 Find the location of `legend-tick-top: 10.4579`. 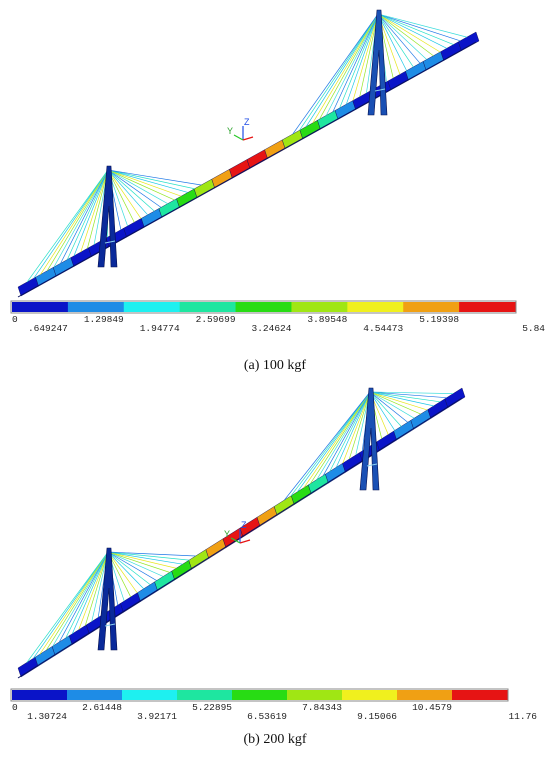

legend-tick-top: 10.4579 is located at coordinates (432, 707).